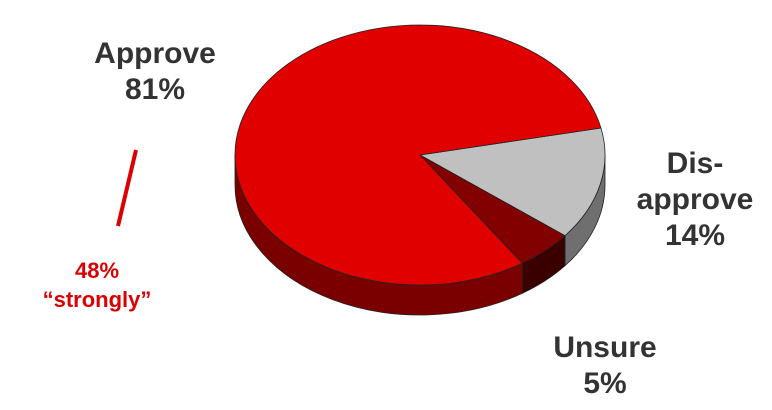 The image size is (772, 410). What do you see at coordinates (155, 89) in the screenshot?
I see `approve-value: 81%` at bounding box center [155, 89].